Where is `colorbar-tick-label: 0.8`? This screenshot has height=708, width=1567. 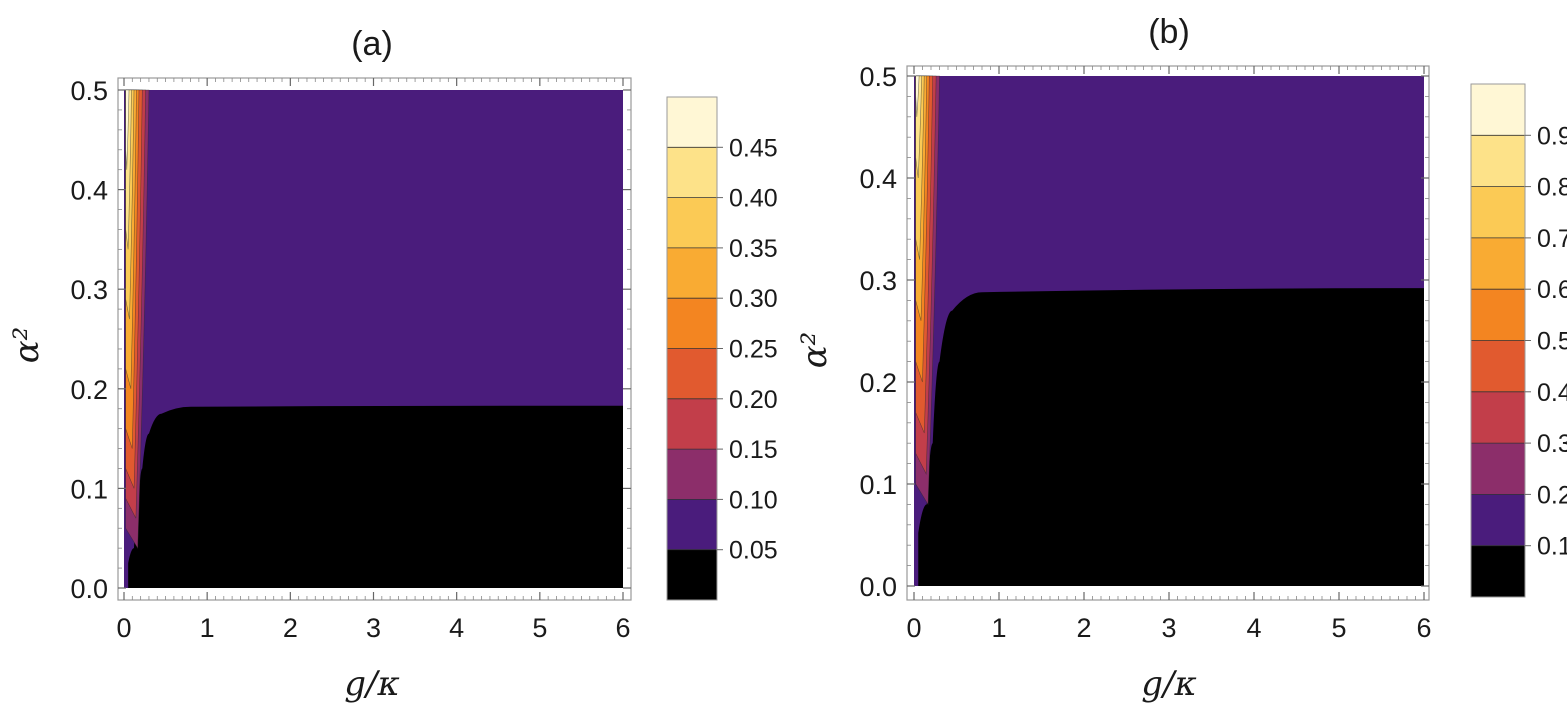 colorbar-tick-label: 0.8 is located at coordinates (1552, 188).